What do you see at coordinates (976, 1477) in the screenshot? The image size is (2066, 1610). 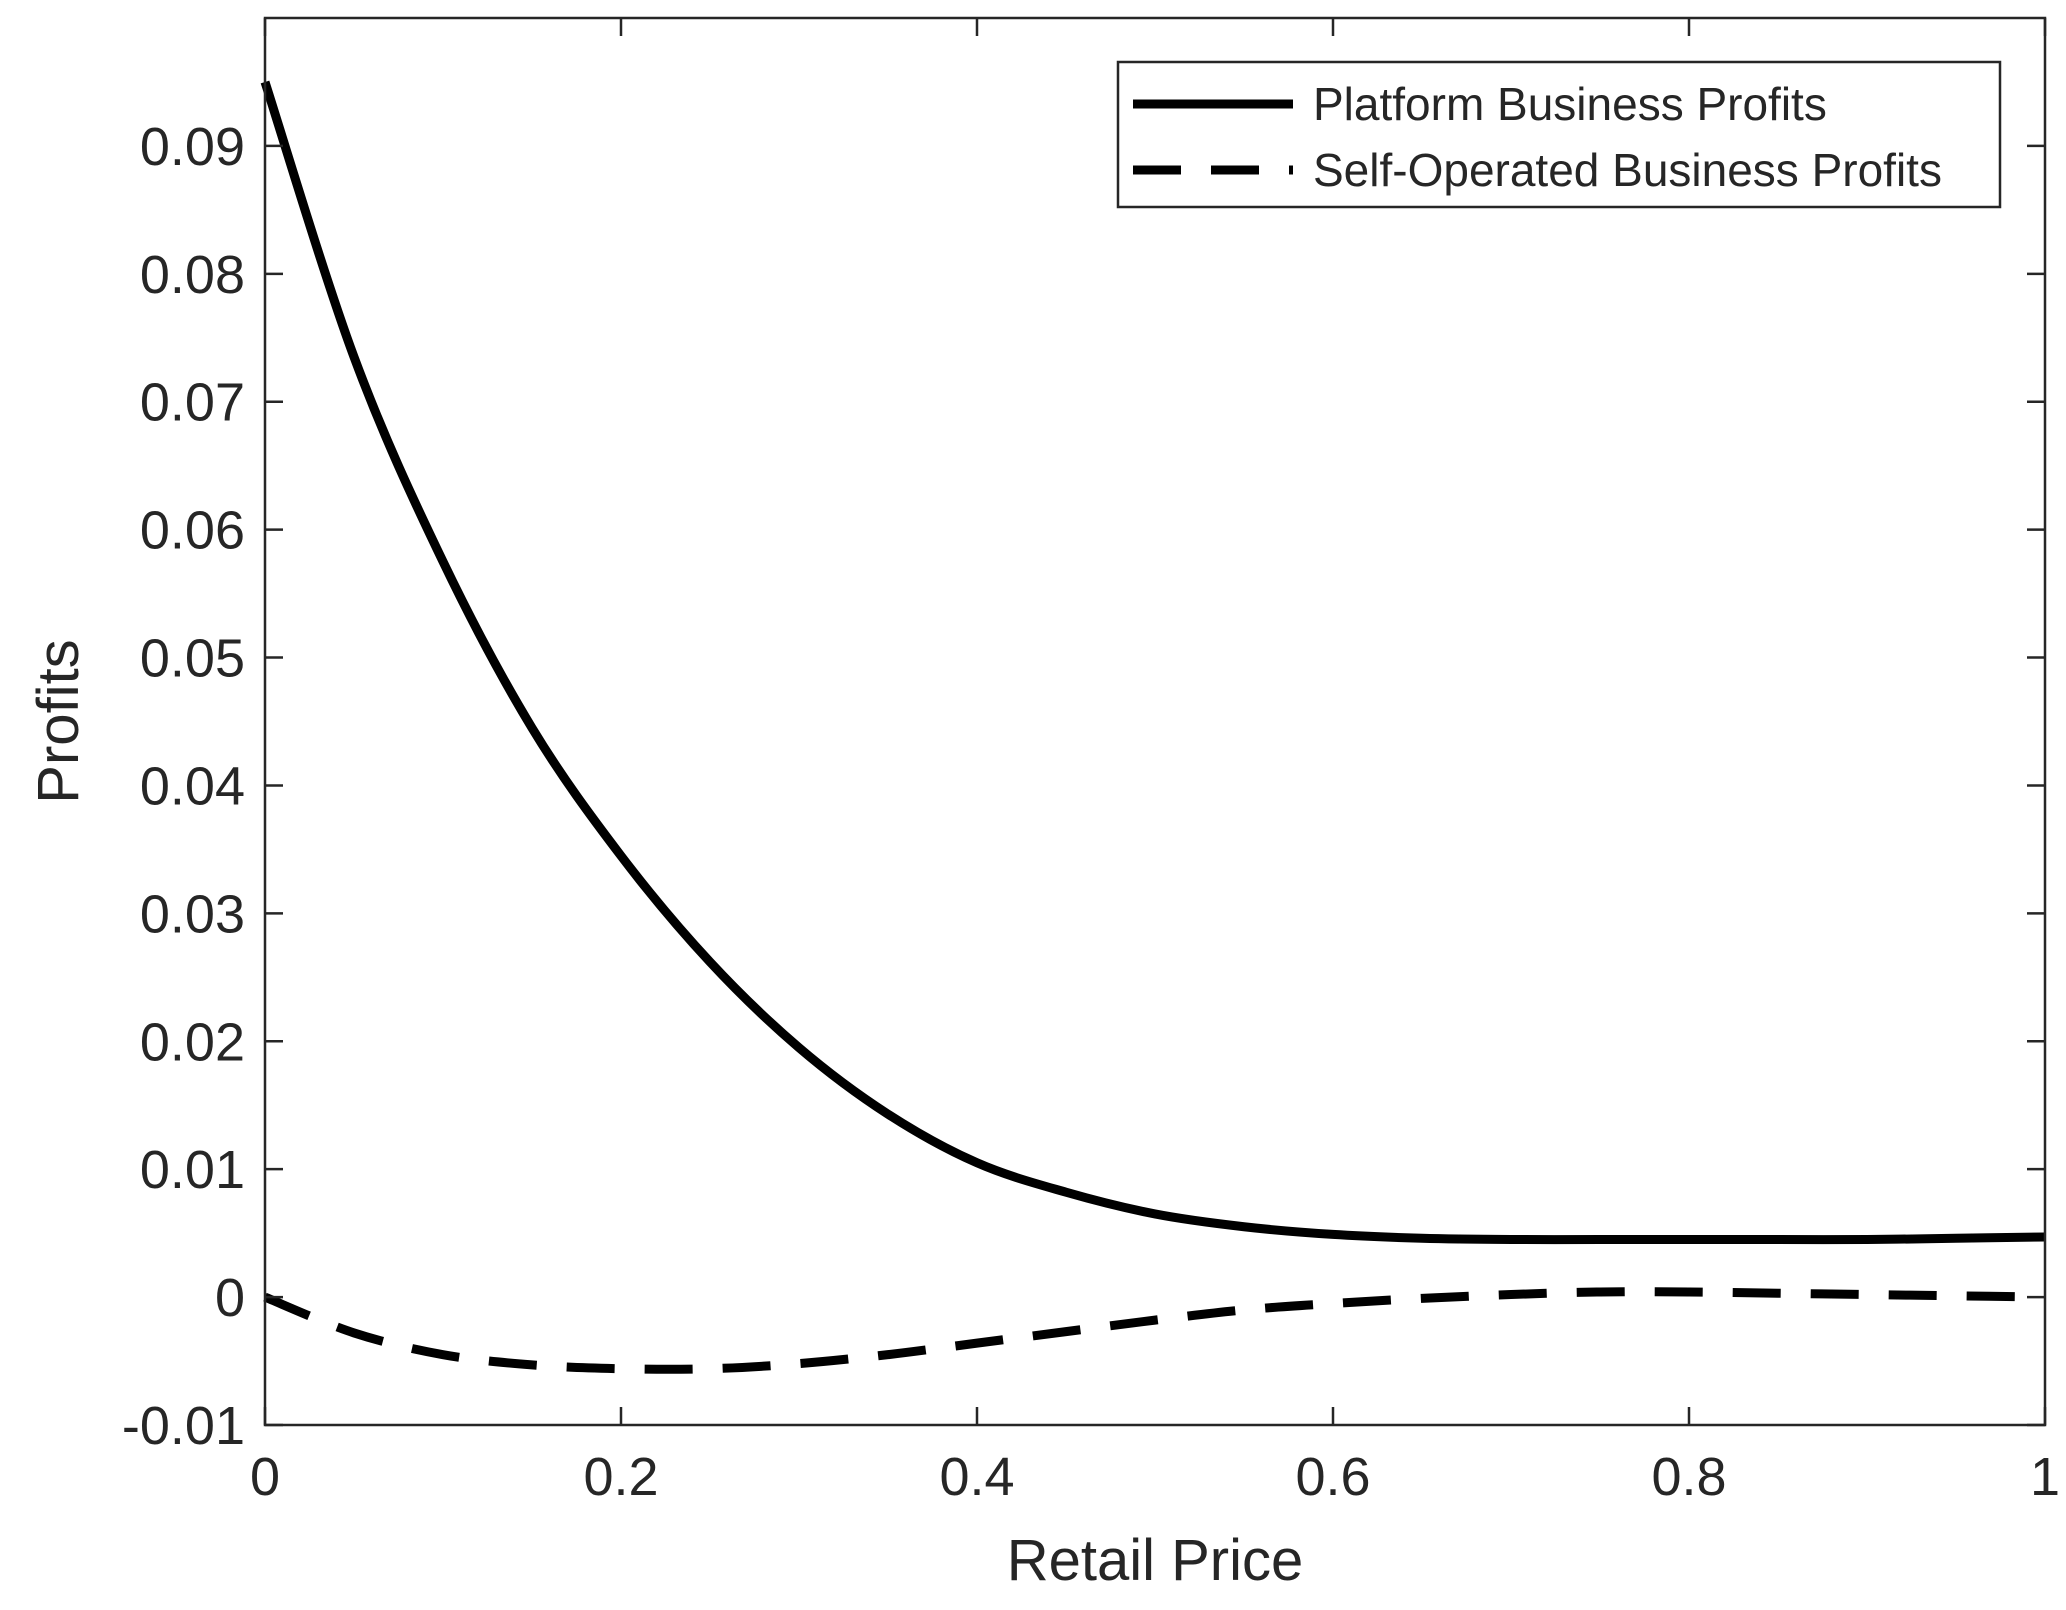 I see `x-tick-label: 0.4` at bounding box center [976, 1477].